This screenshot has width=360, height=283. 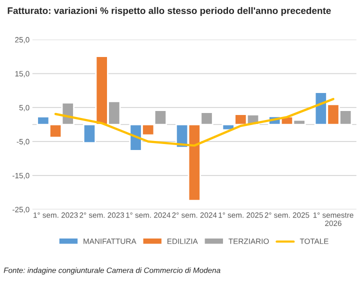 I want to click on chart-title: Fatturato: variazioni % rispetto allo stesso periodo dell'anno precedente, so click(x=169, y=11).